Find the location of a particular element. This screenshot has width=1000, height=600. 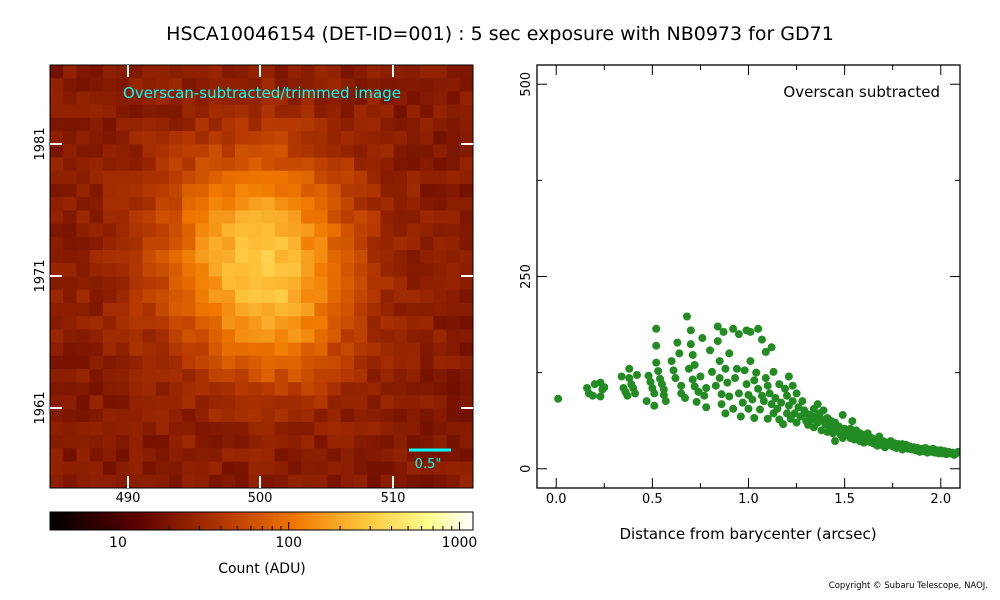

image-y-tick-label: 1961 is located at coordinates (40, 407).